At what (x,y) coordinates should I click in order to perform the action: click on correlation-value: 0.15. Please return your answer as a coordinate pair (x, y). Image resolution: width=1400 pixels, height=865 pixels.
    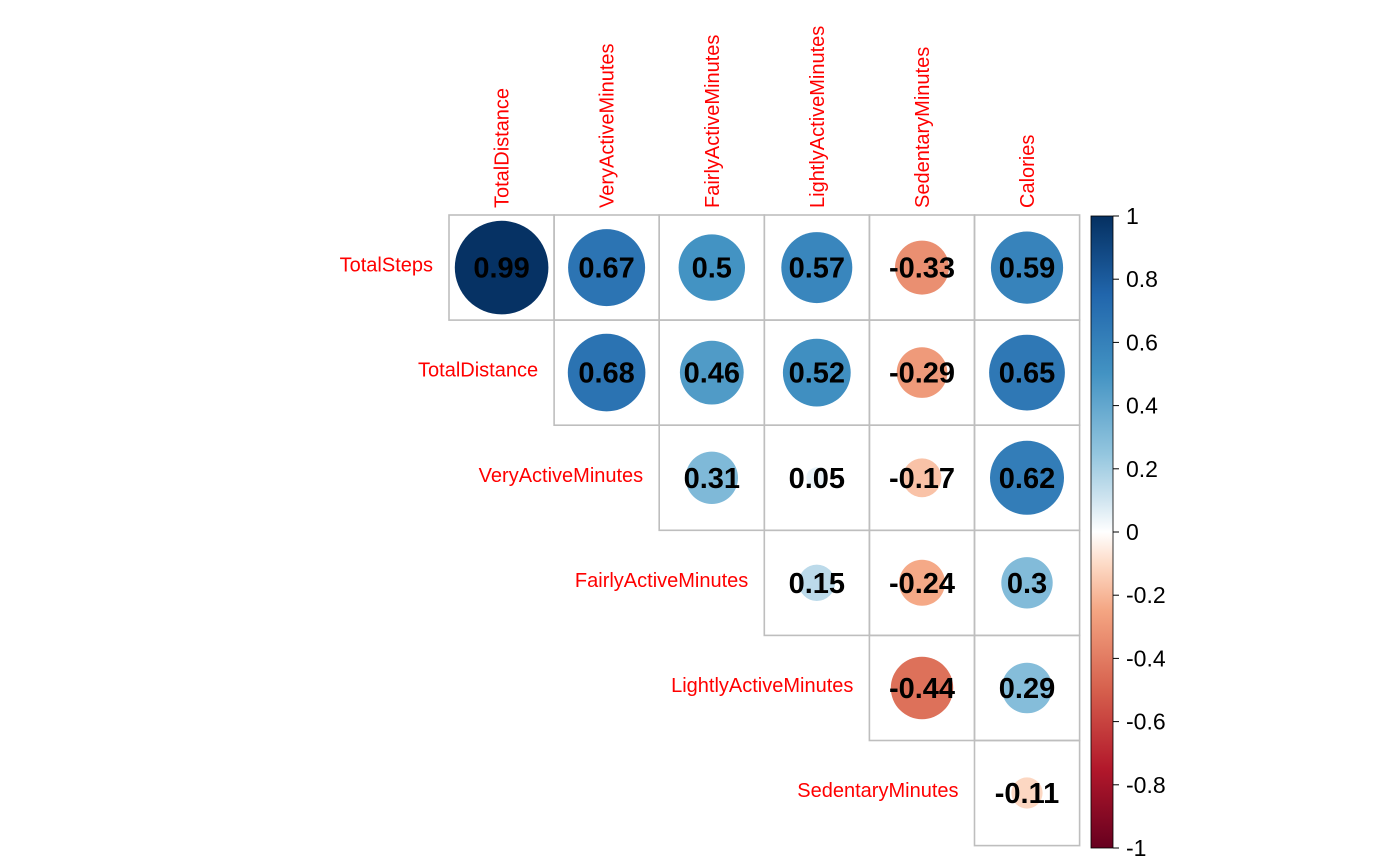
    Looking at the image, I should click on (817, 584).